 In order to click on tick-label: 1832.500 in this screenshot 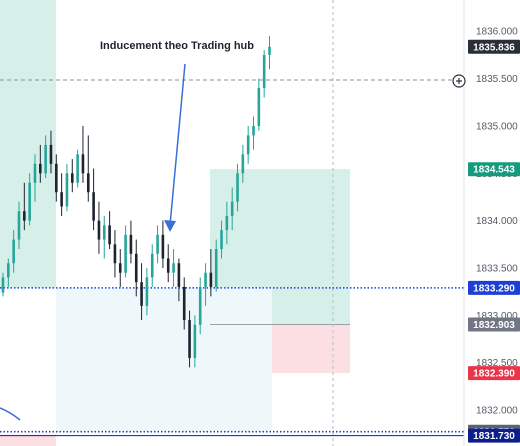, I will do `click(497, 363)`.